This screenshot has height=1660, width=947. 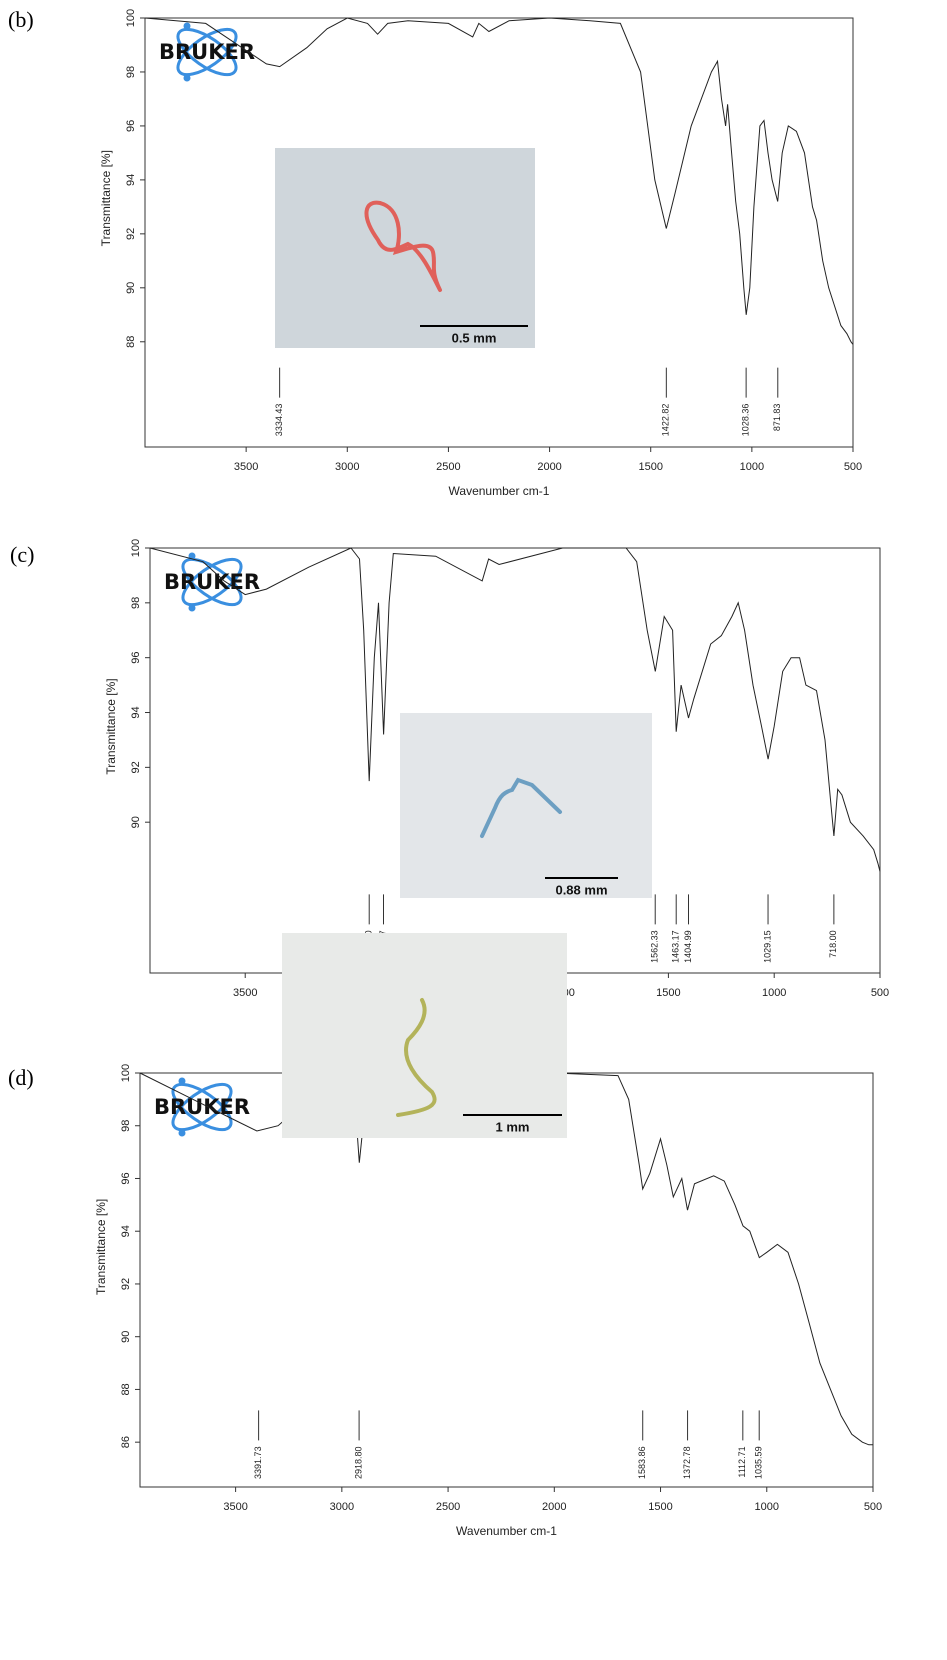 What do you see at coordinates (767, 946) in the screenshot?
I see `peak-label: 1029.15` at bounding box center [767, 946].